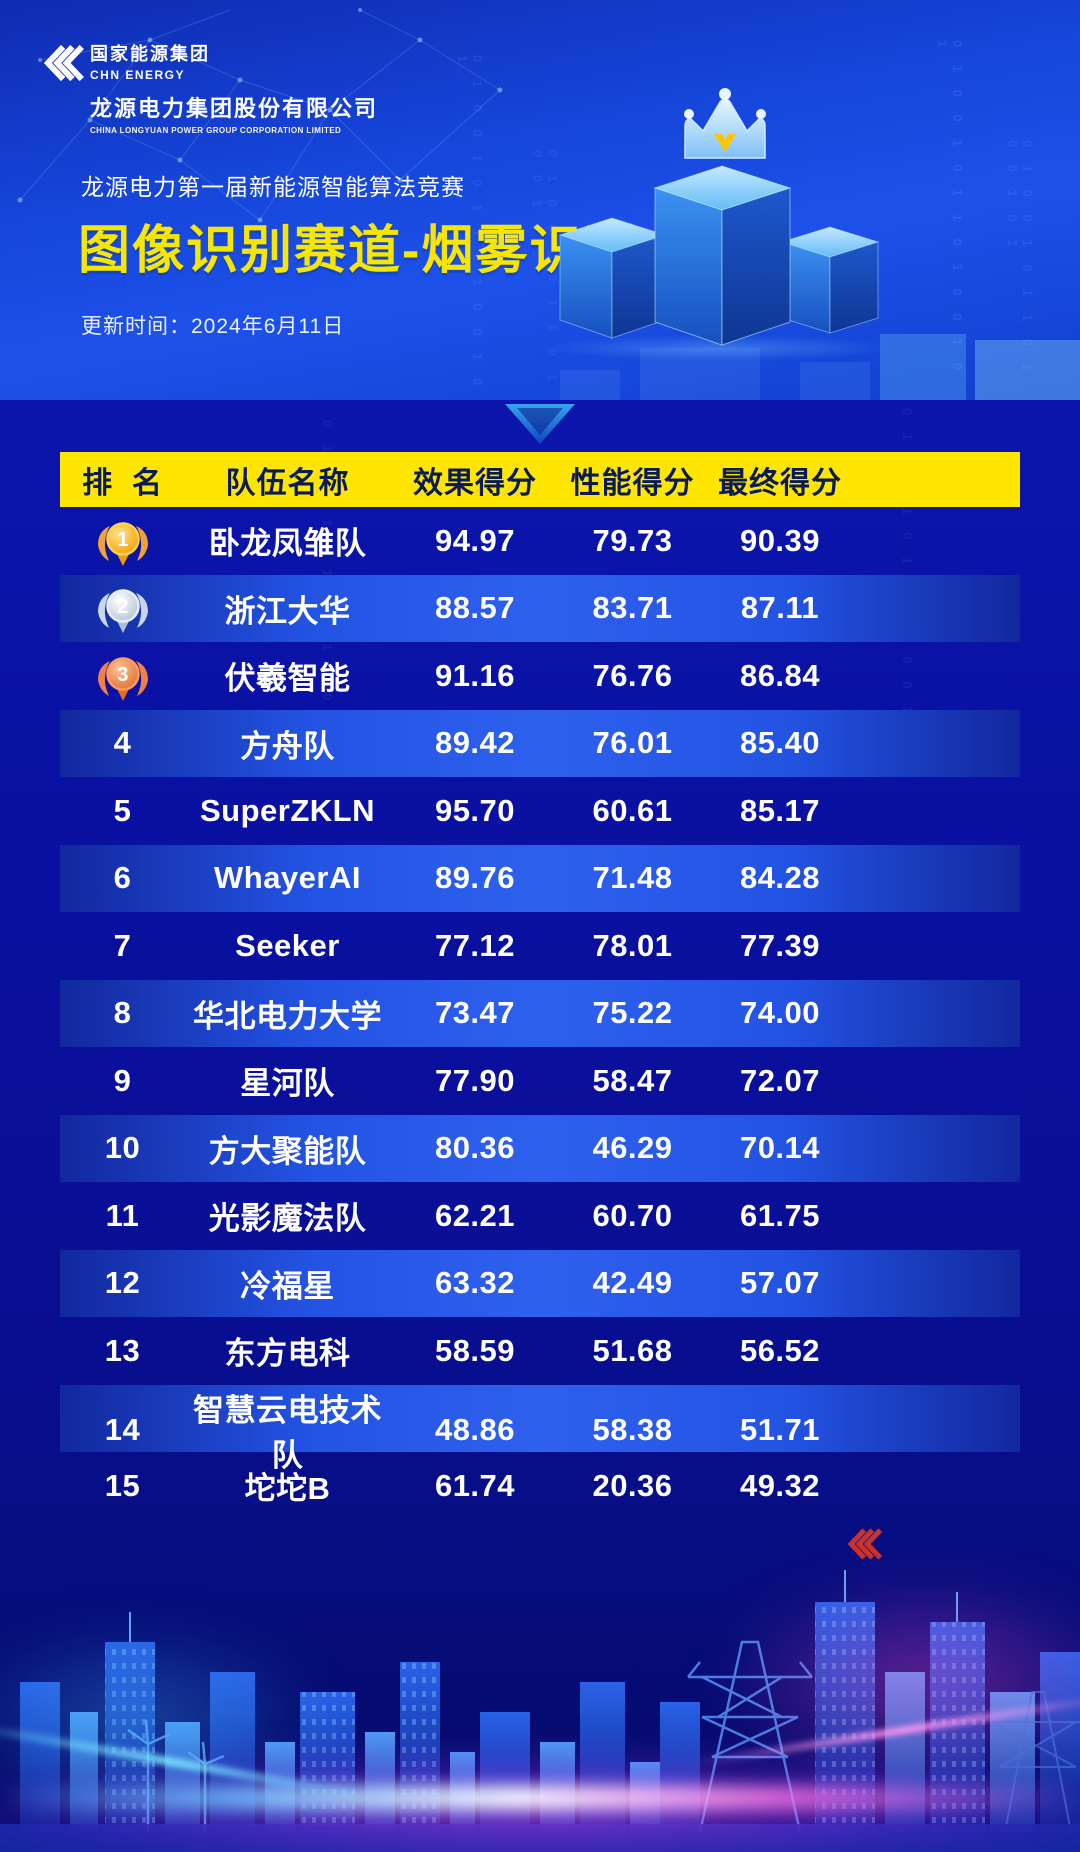 The height and width of the screenshot is (1852, 1080). Describe the element at coordinates (632, 608) in the screenshot. I see `perf-score-cell: 83.71` at that location.